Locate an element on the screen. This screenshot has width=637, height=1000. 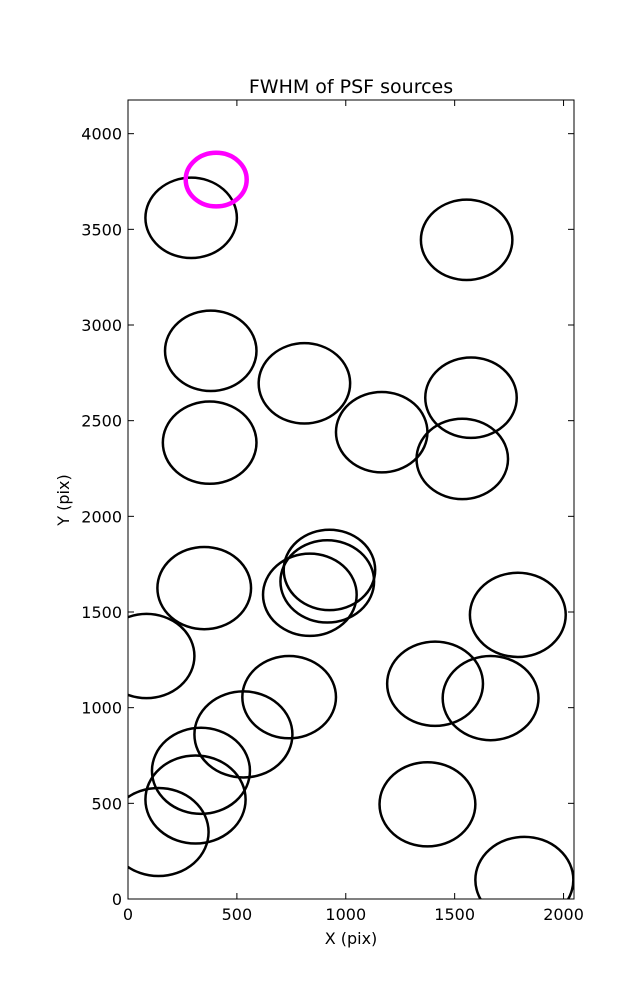
y-tick-label: 500 is located at coordinates (106, 803).